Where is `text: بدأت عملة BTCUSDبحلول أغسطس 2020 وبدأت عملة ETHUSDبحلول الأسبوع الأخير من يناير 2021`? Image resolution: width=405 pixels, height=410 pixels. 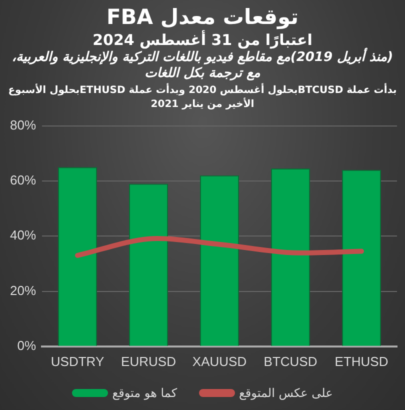 text: بدأت عملة BTCUSDبحلول أغسطس 2020 وبدأت عملة ETHUSDبحلول الأسبوع الأخير من يناير 2021 is located at coordinates (202, 98).